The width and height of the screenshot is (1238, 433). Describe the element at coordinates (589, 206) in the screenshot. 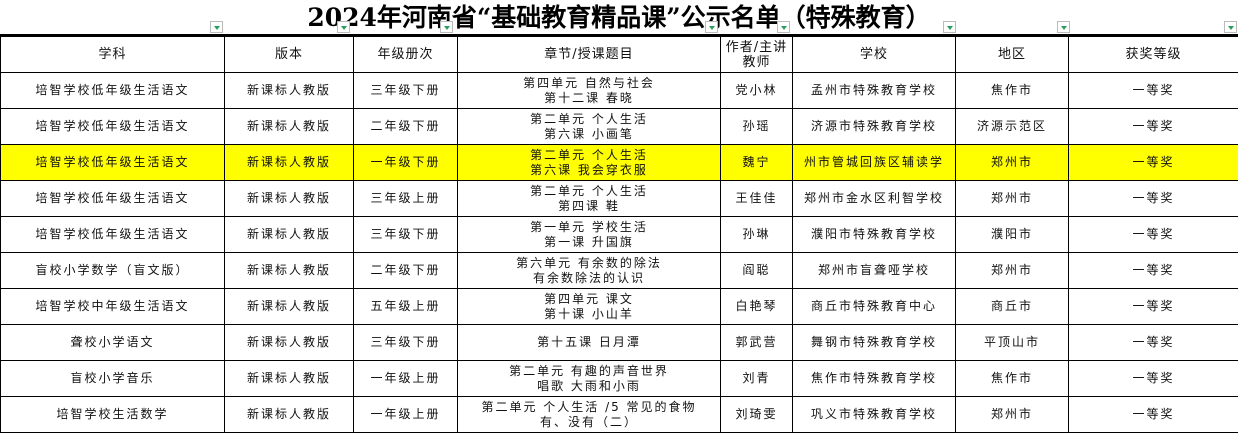

I see `chapter-line: 第四课 鞋` at that location.